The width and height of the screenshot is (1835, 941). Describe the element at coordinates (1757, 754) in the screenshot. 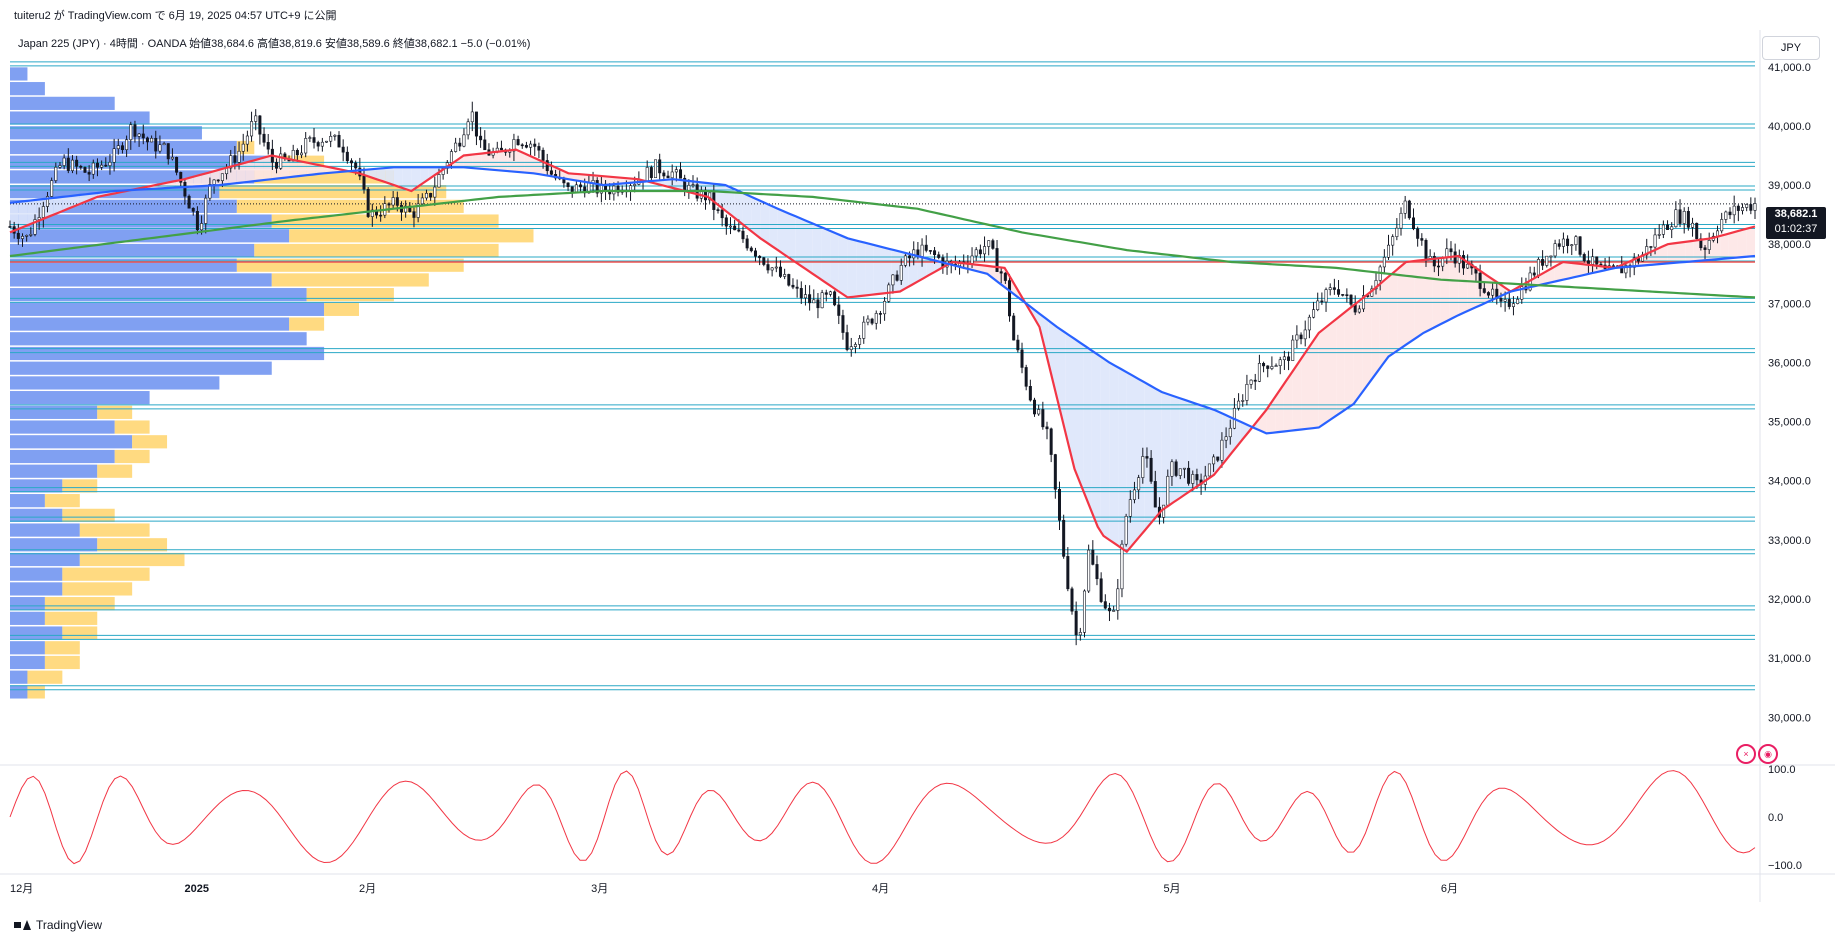

I see `alert-buttons: × ◉` at that location.